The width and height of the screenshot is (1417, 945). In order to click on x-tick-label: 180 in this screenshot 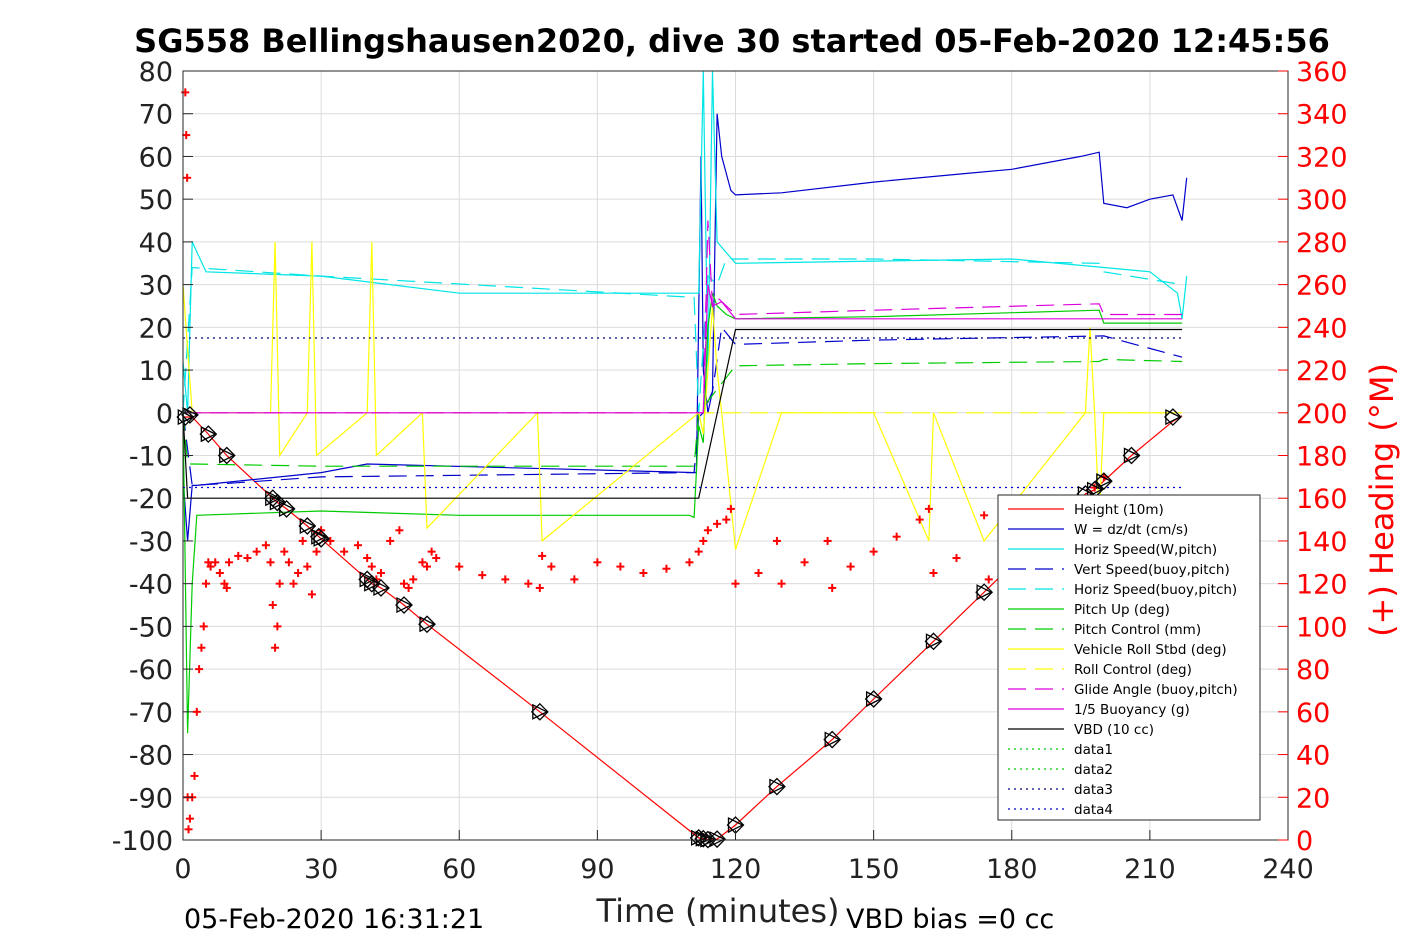, I will do `click(1012, 869)`.